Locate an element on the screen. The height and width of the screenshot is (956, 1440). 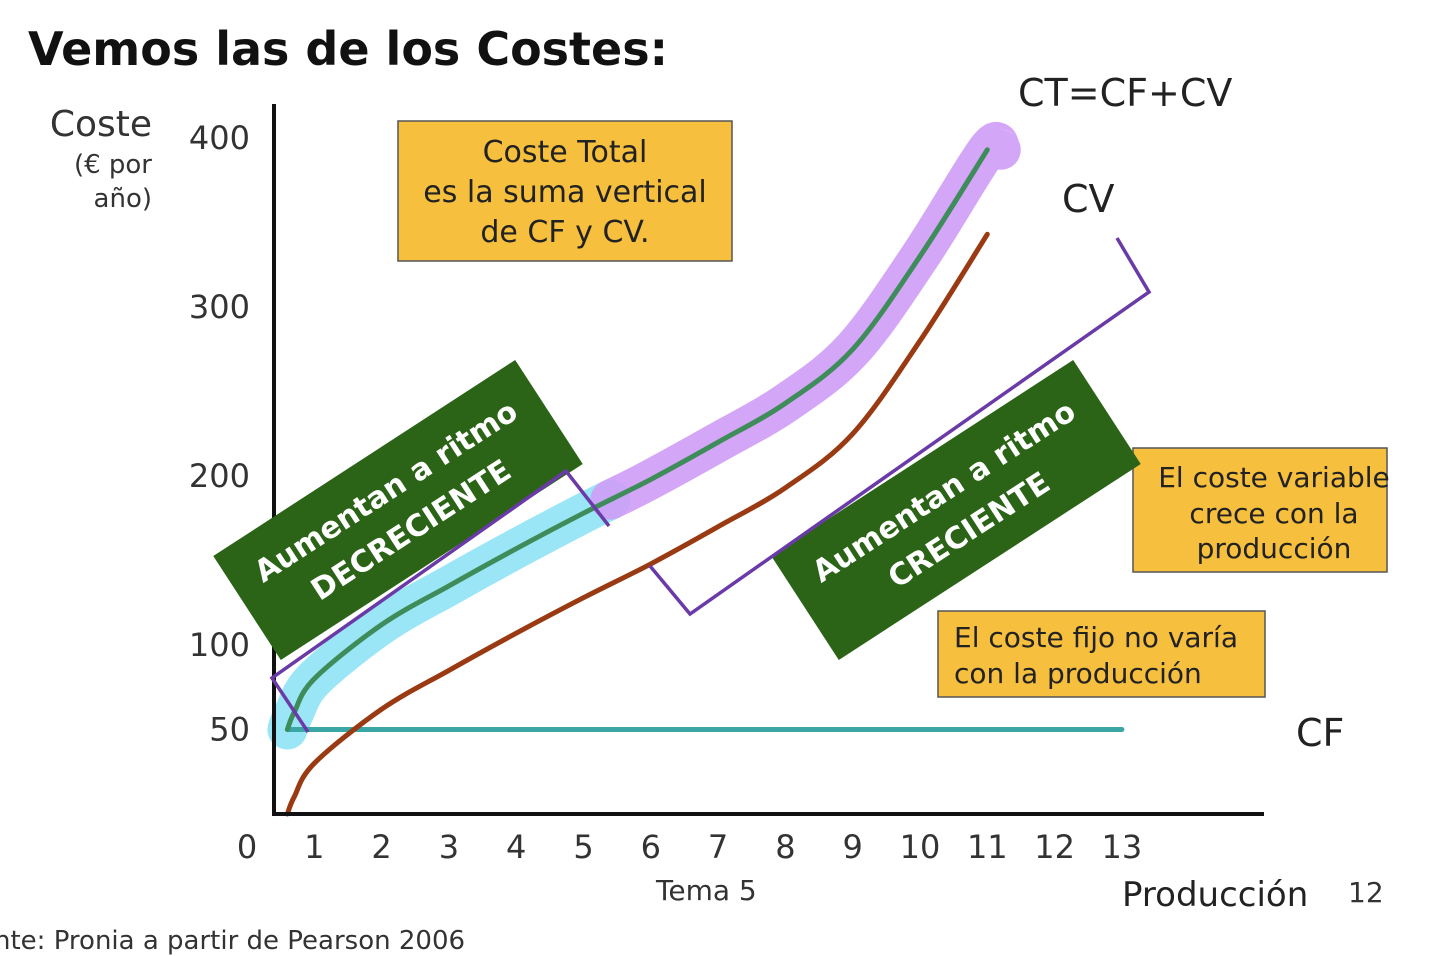
variable-cost-box-bg is located at coordinates (1260, 510).